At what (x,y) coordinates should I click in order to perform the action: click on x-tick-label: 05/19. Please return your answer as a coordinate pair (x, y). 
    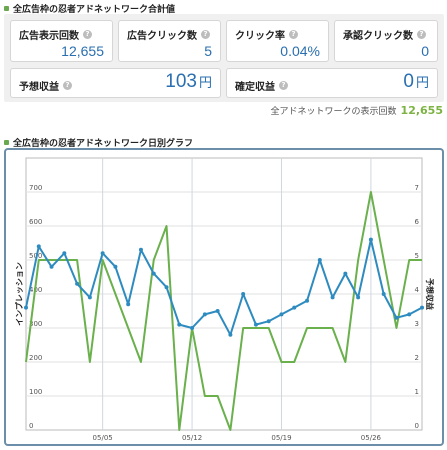
    Looking at the image, I should click on (281, 438).